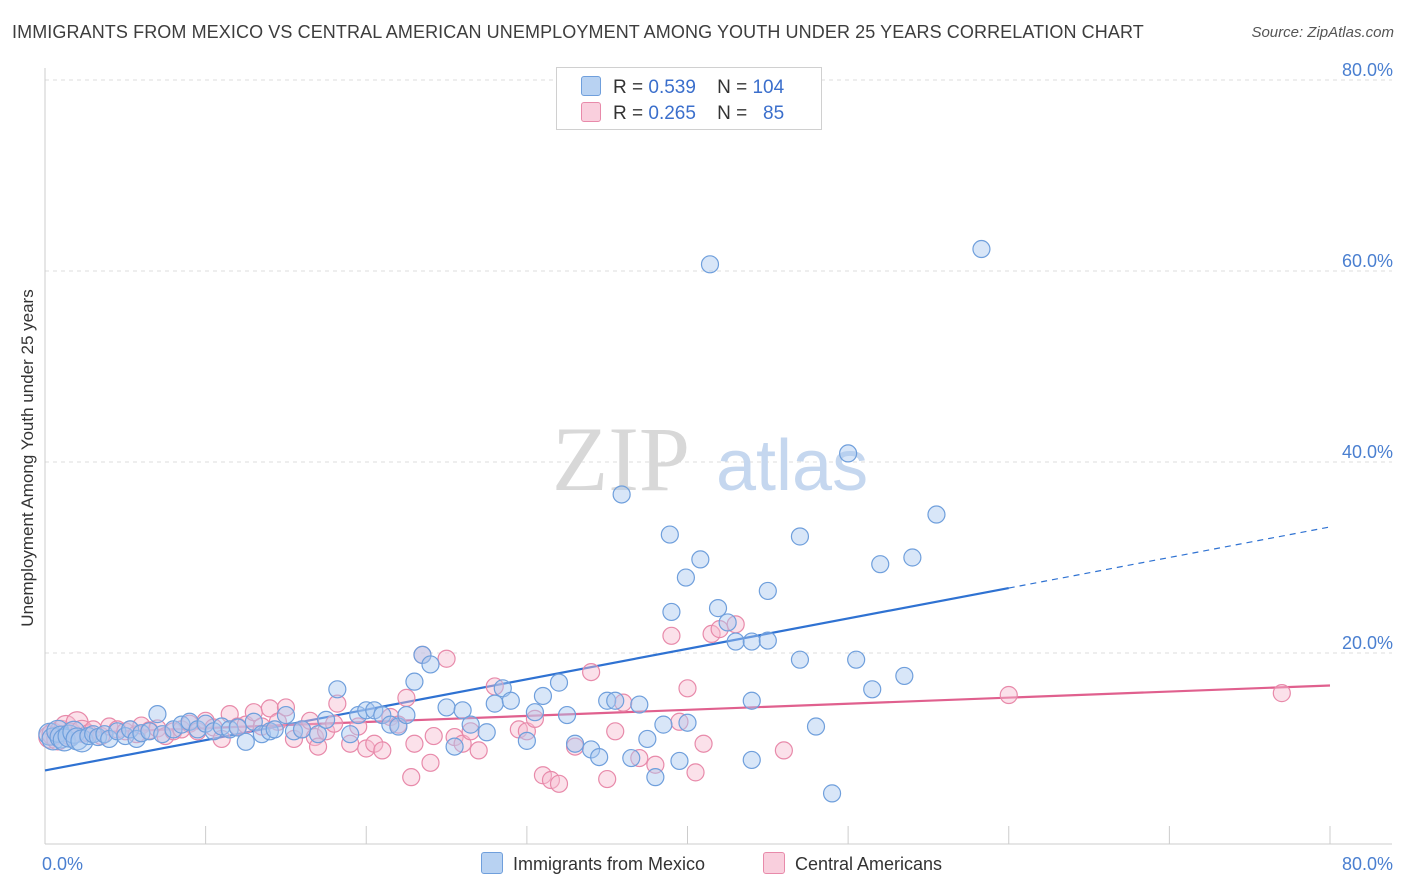  I want to click on x-tick-label: 0.0%, so click(62, 864).